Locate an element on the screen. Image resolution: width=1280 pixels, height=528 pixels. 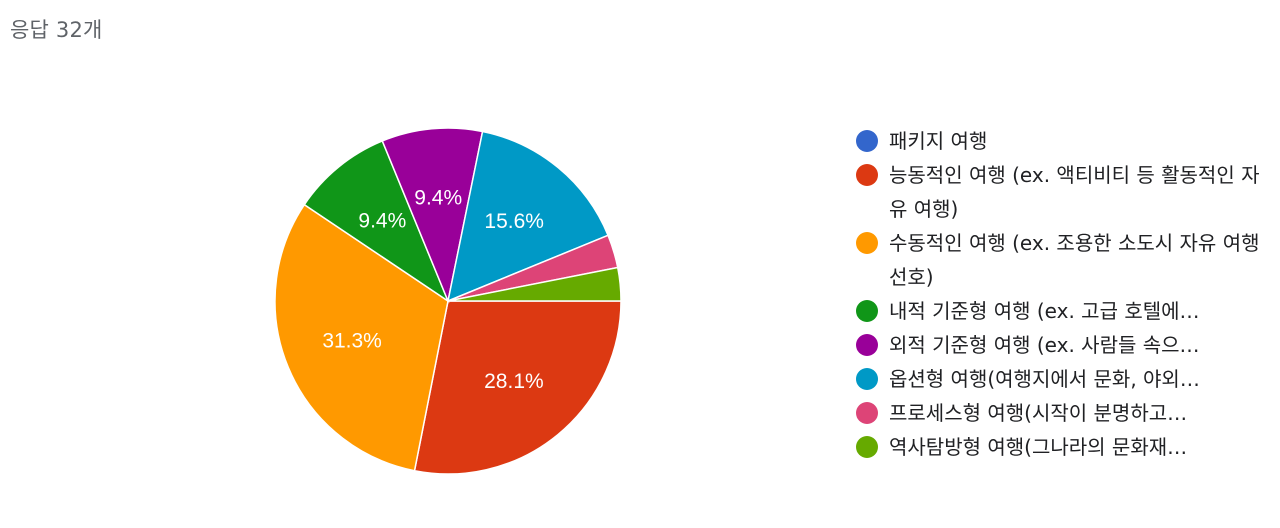
legend-label: 능동적인 여행 (ex. 액티비티 등 활동적인 자유 여행) is located at coordinates (1074, 192).